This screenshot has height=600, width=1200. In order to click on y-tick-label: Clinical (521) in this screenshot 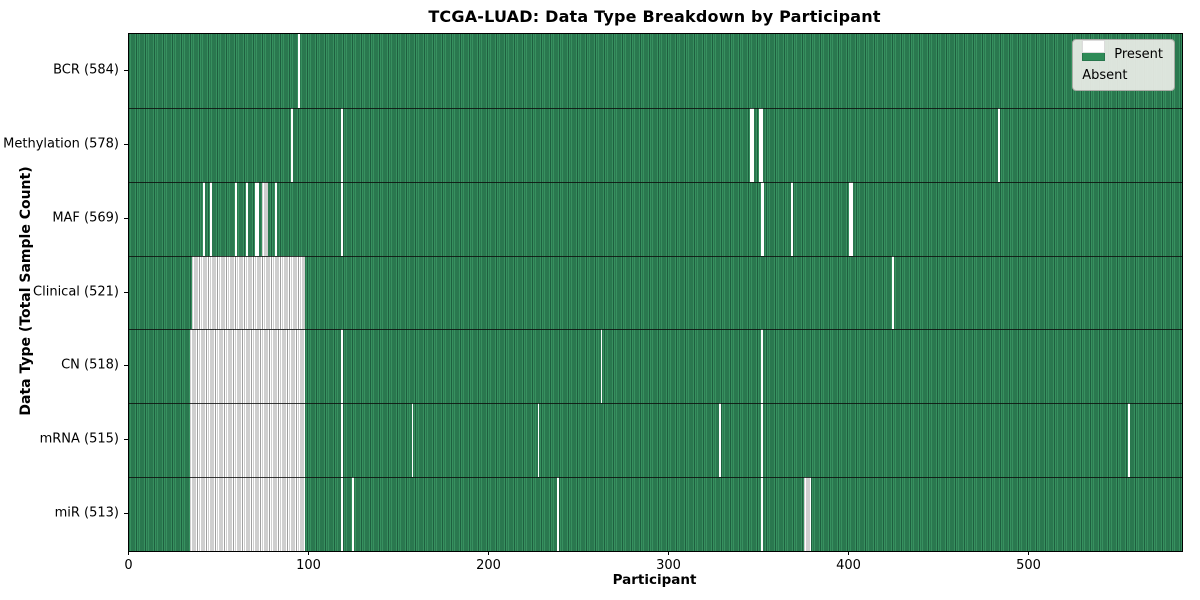, I will do `click(76, 291)`.